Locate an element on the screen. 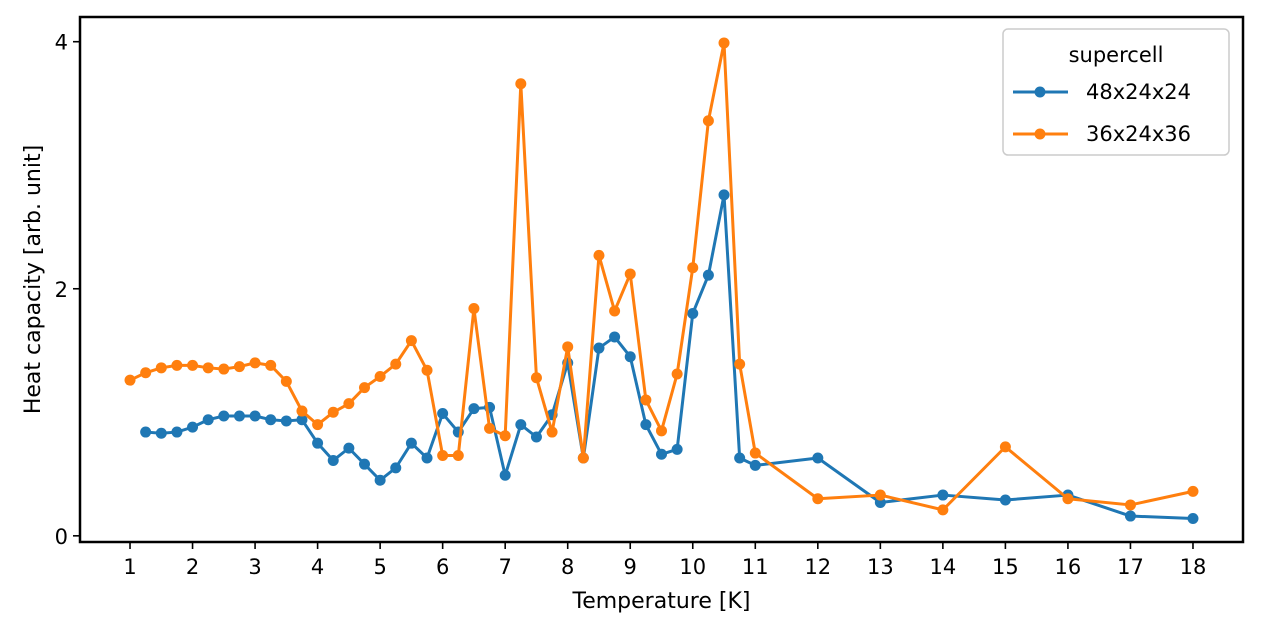  x-tick-label: 6 is located at coordinates (442, 567).